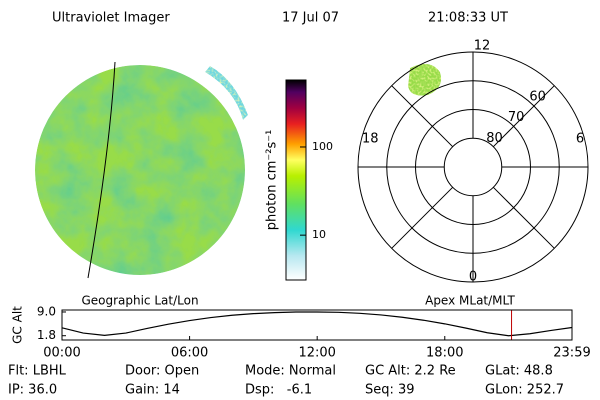  What do you see at coordinates (410, 371) in the screenshot?
I see `status-field: GC Alt: 2.2 Re` at bounding box center [410, 371].